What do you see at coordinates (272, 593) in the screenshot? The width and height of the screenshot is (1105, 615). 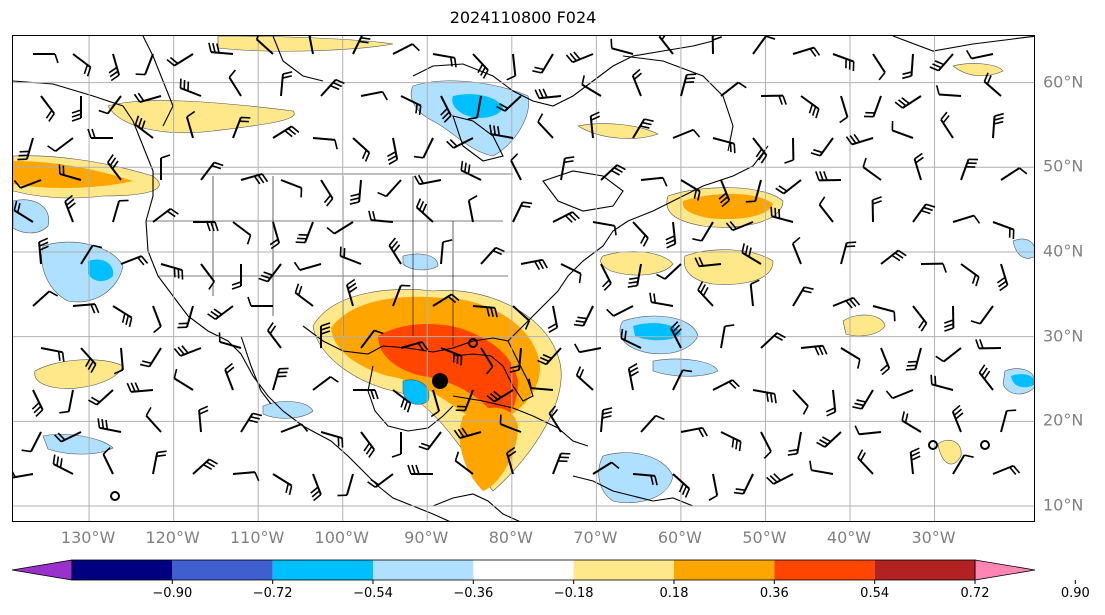 I see `colorbar-tick-label: −0.72` at bounding box center [272, 593].